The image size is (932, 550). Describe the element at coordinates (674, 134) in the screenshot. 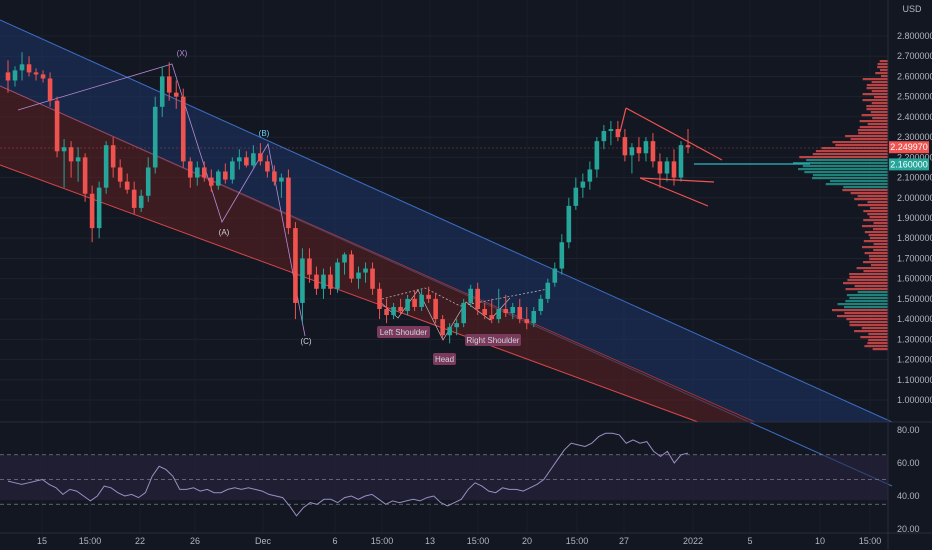

I see `flag-upper-line` at that location.